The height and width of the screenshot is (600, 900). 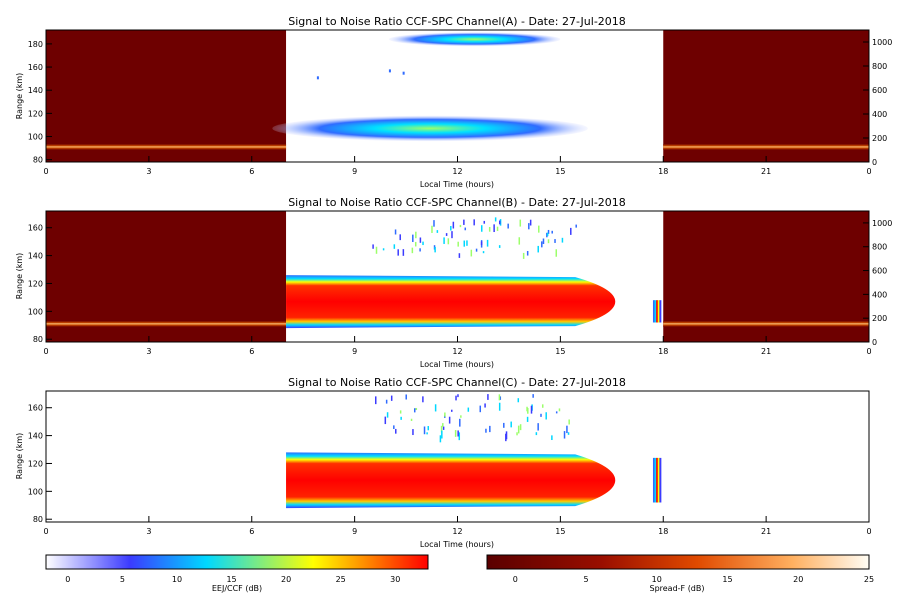 I want to click on colorbar-spread-f-gradient, so click(x=678, y=562).